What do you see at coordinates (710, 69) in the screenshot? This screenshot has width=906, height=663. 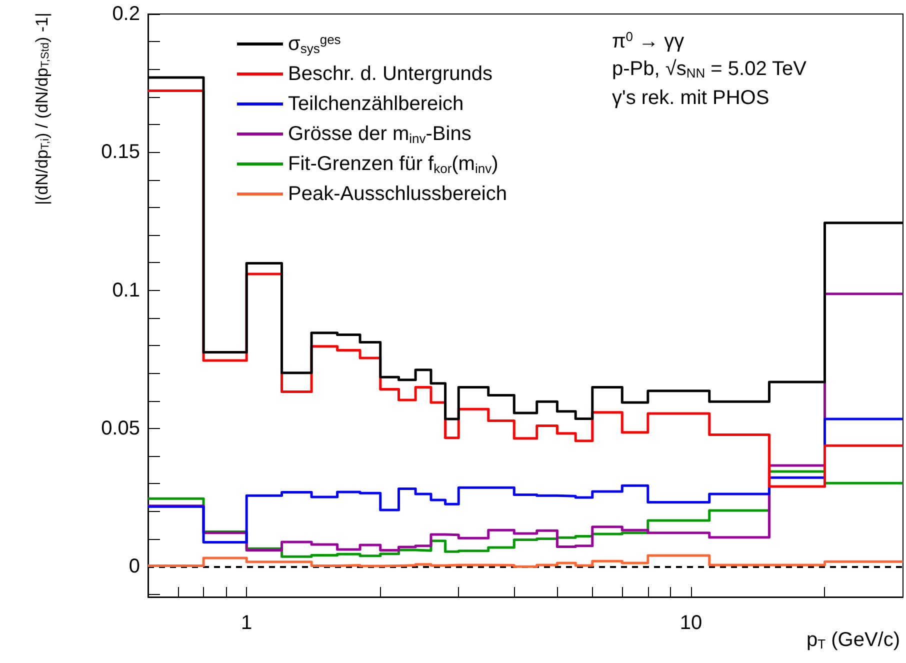 I see `annotation: p-Pb, √sNN = 5.02 TeV` at bounding box center [710, 69].